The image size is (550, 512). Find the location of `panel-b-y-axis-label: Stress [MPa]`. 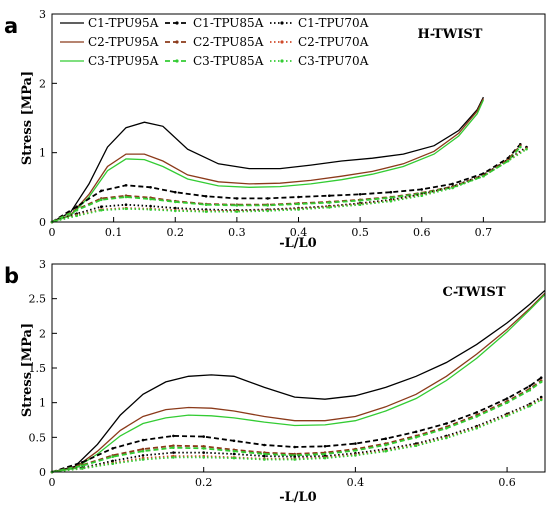

panel-b-y-axis-label: Stress [MPa] is located at coordinates (27, 370).